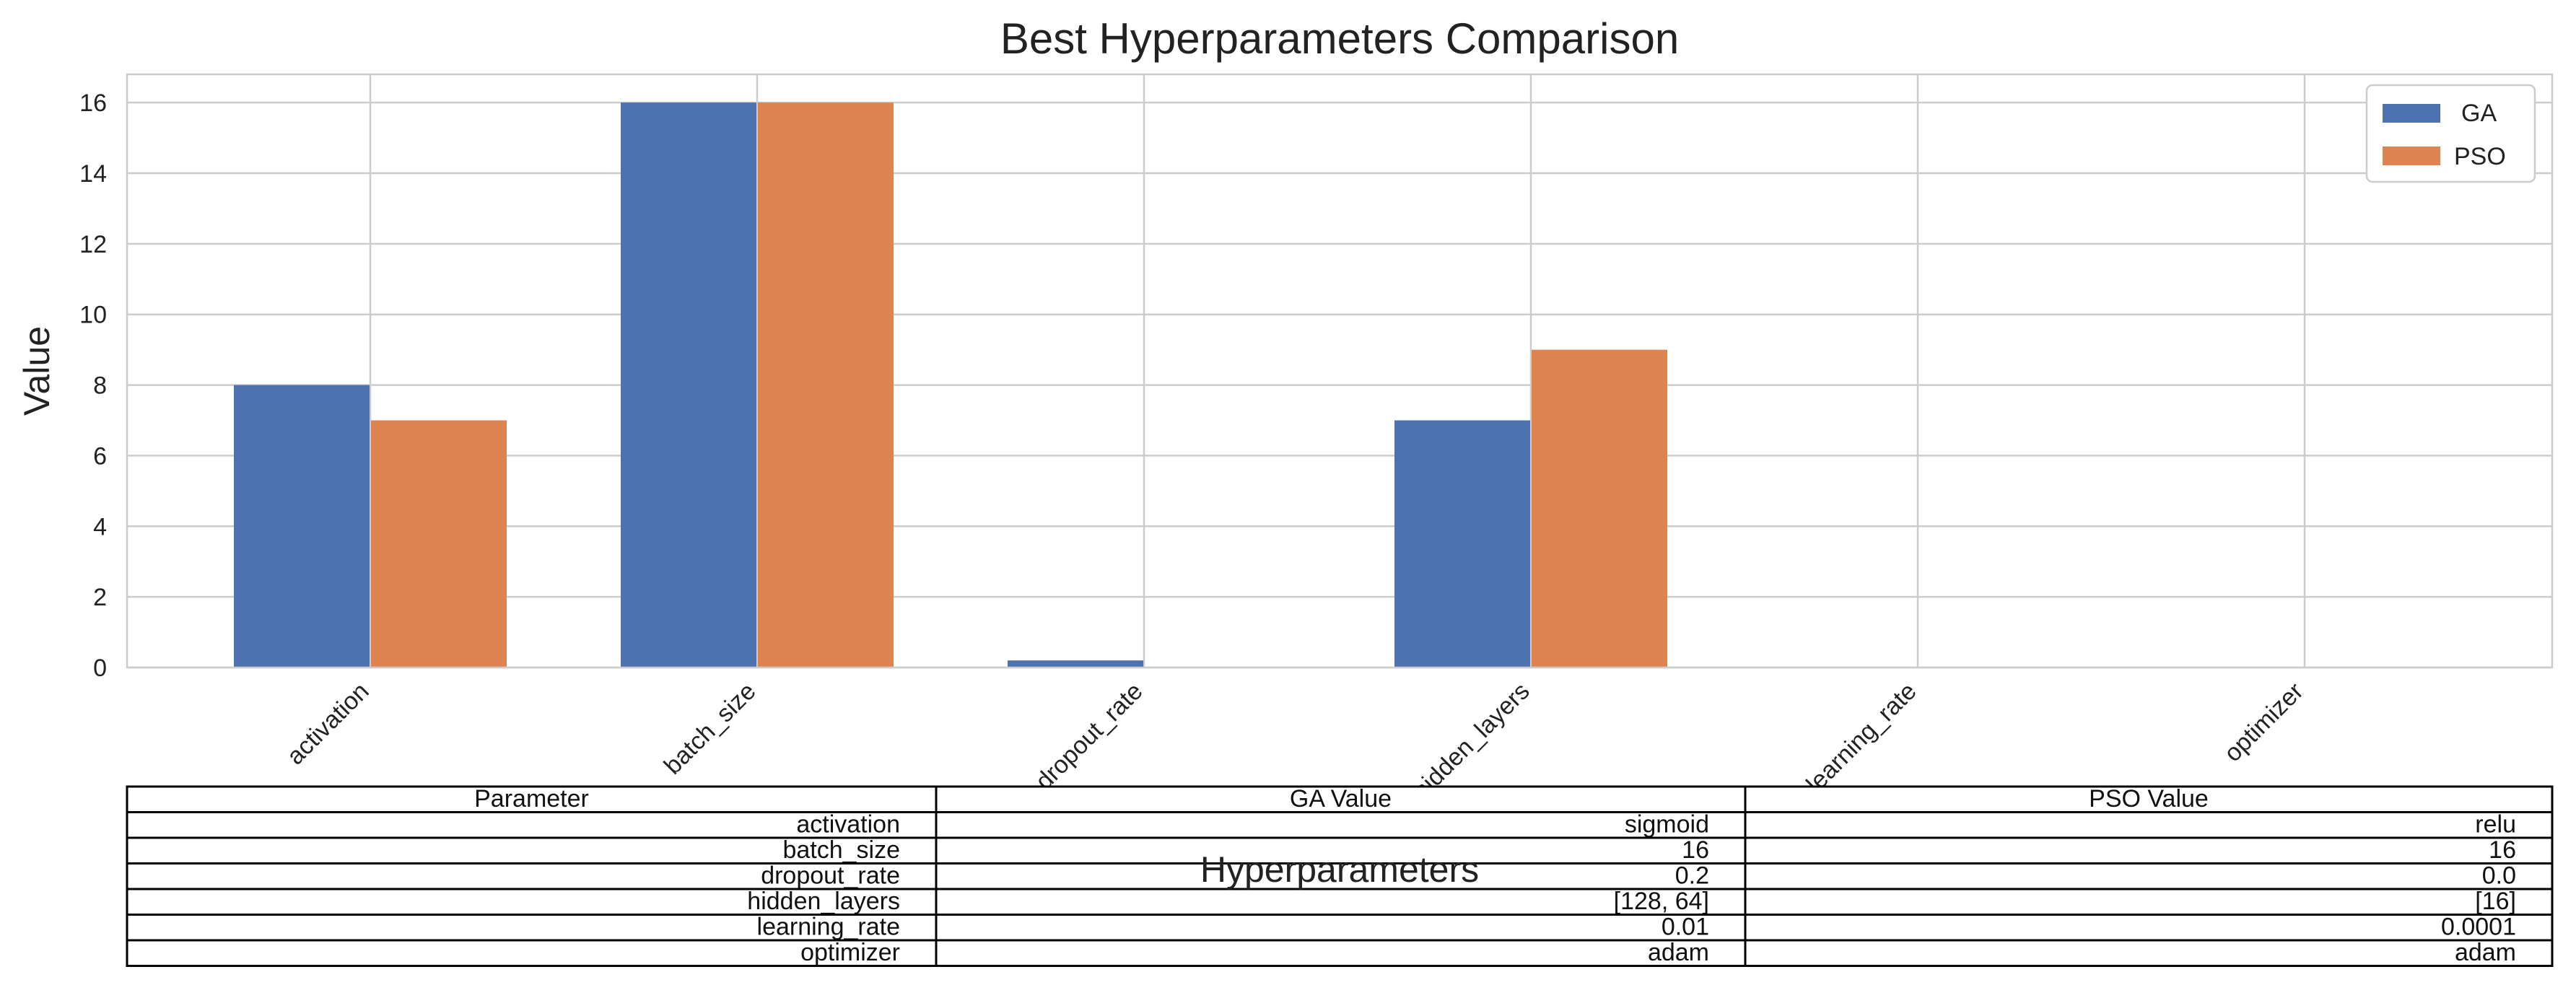 The image size is (2576, 985). Describe the element at coordinates (93, 244) in the screenshot. I see `y-tick-label: 12` at that location.